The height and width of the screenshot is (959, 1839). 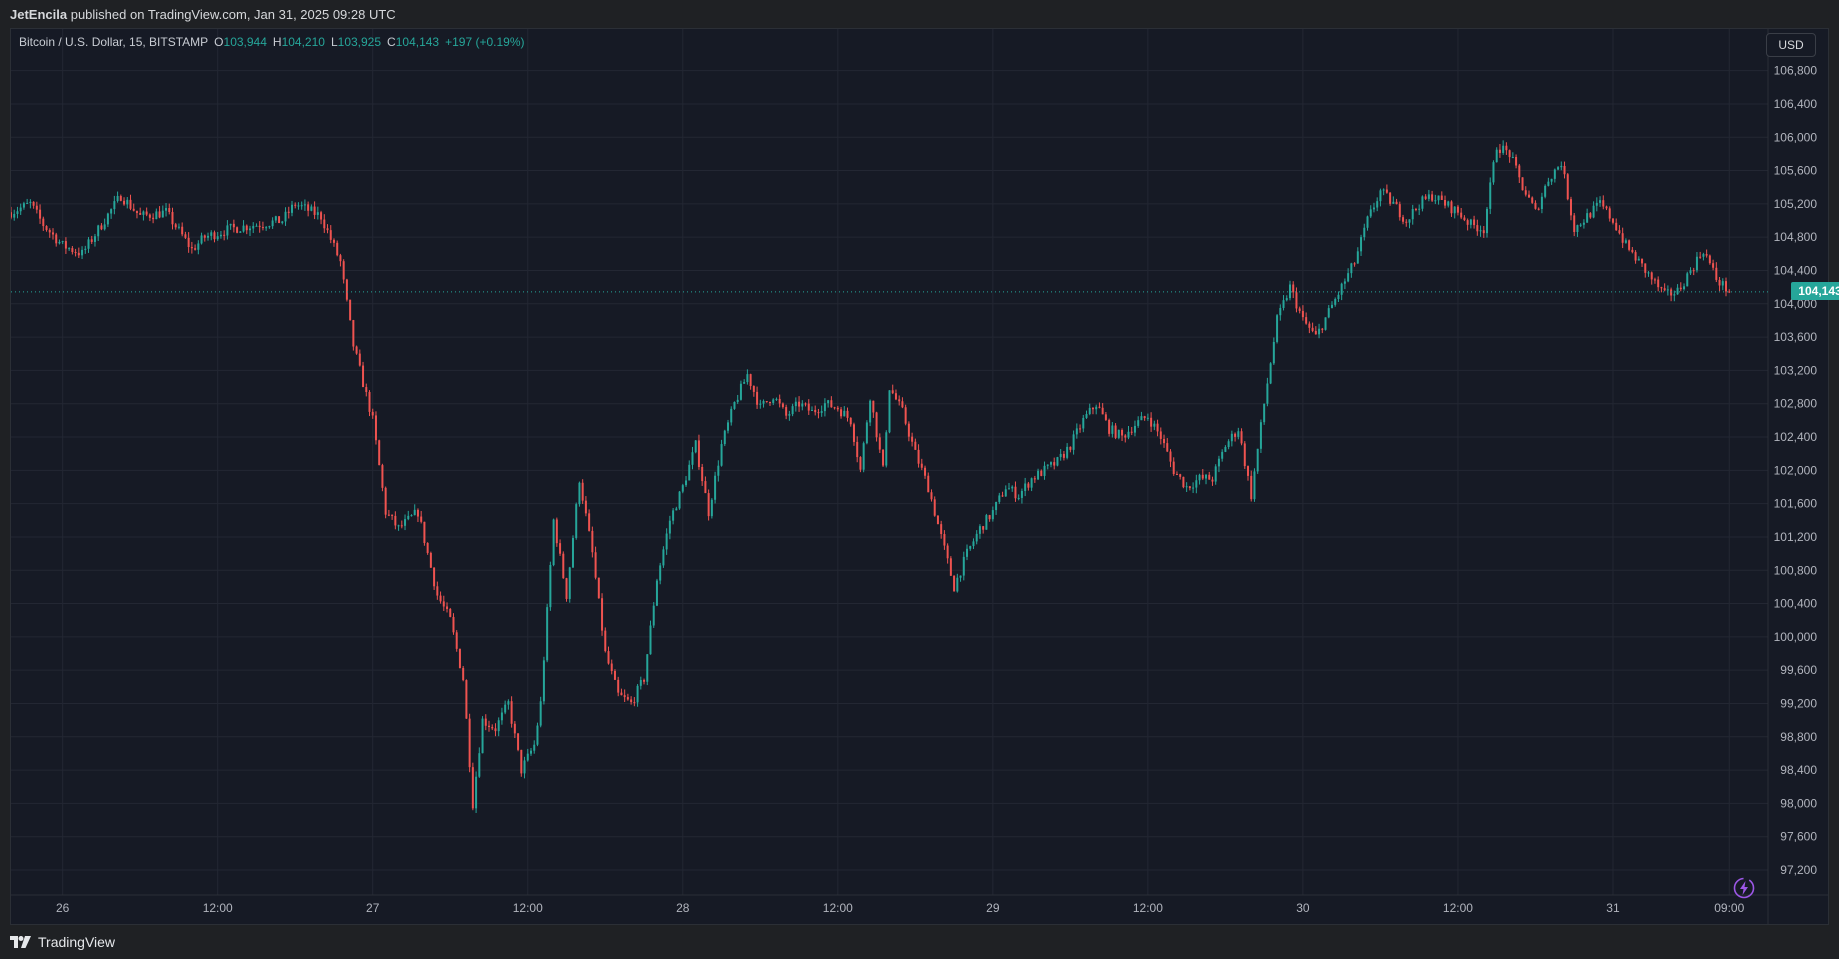 What do you see at coordinates (919, 942) in the screenshot?
I see `footer-brand: TradingView` at bounding box center [919, 942].